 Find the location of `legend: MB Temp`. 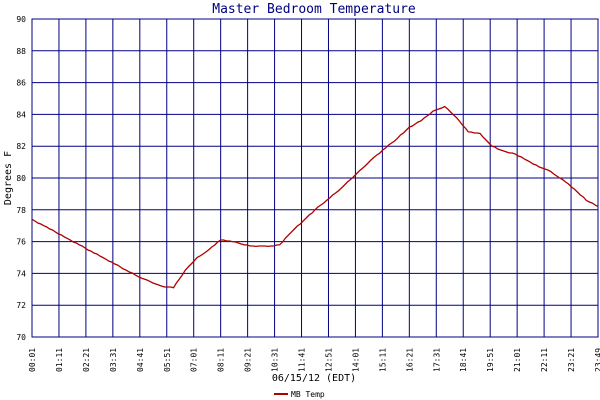

legend: MB Temp is located at coordinates (299, 394).